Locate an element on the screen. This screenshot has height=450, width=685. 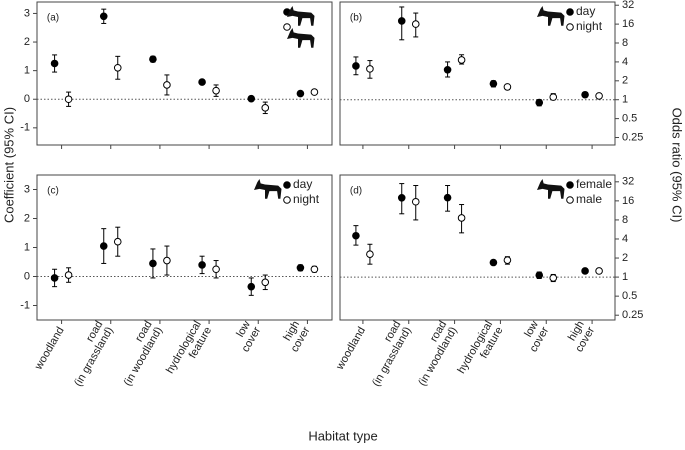
panel-label: (c) is located at coordinates (53, 191).